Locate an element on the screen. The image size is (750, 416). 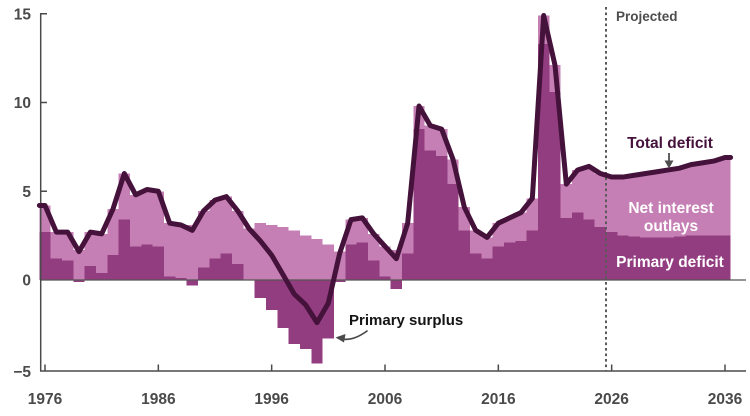
total-deficit-arrow-icon is located at coordinates (669, 161).